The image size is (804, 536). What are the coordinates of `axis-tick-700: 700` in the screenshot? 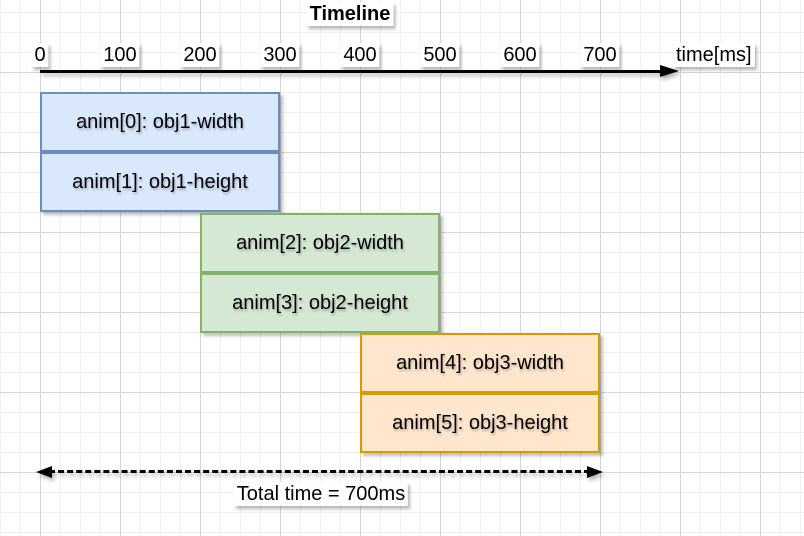 It's located at (600, 55).